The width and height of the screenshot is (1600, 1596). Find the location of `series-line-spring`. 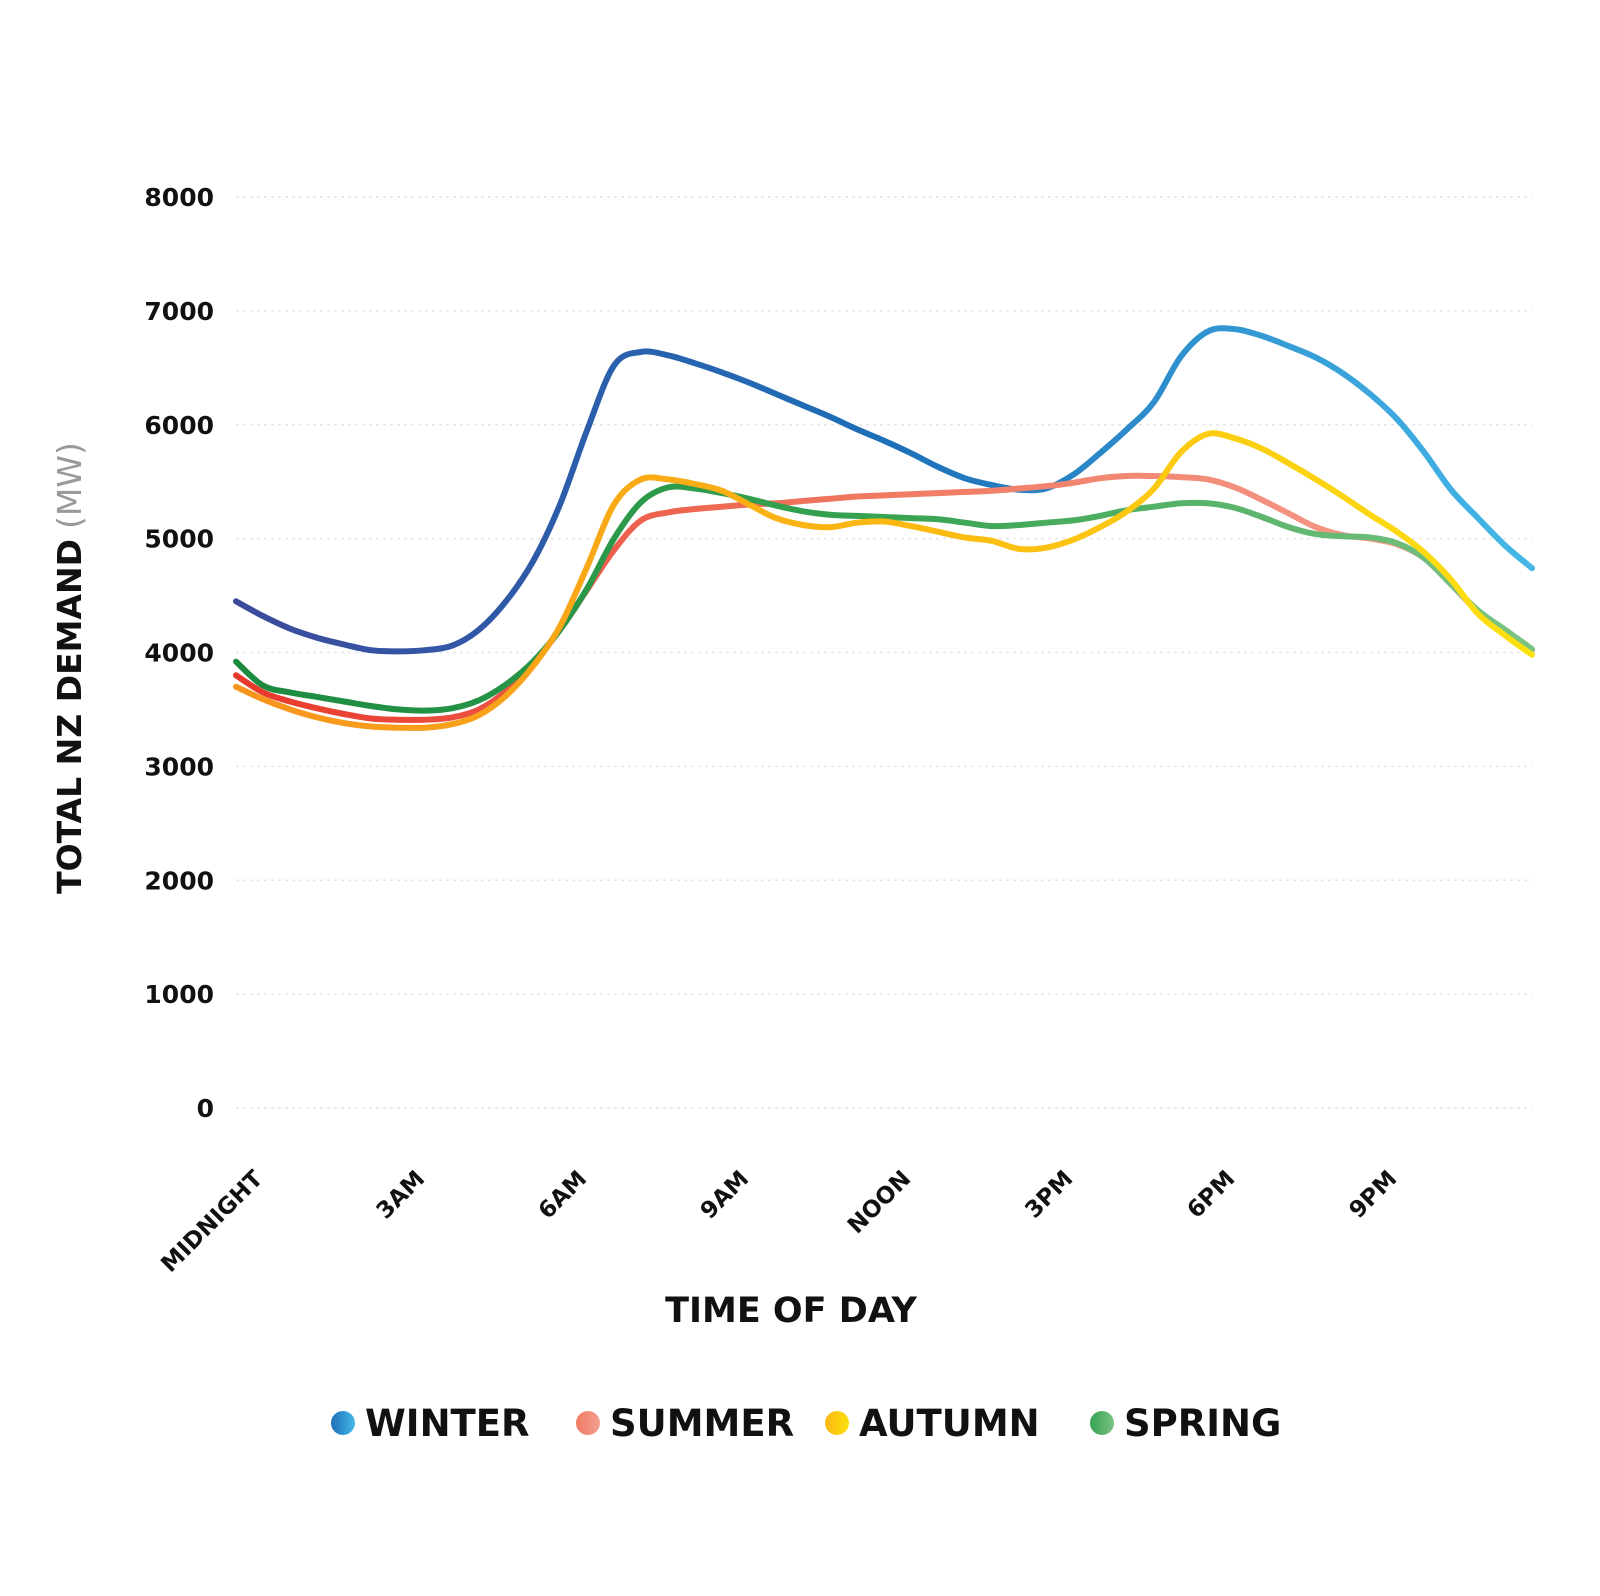

series-line-spring is located at coordinates (884, 598).